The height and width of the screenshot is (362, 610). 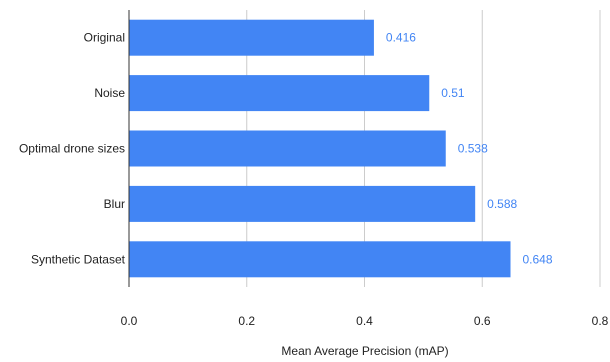 What do you see at coordinates (78, 259) in the screenshot?
I see `category-label: Synthetic Dataset` at bounding box center [78, 259].